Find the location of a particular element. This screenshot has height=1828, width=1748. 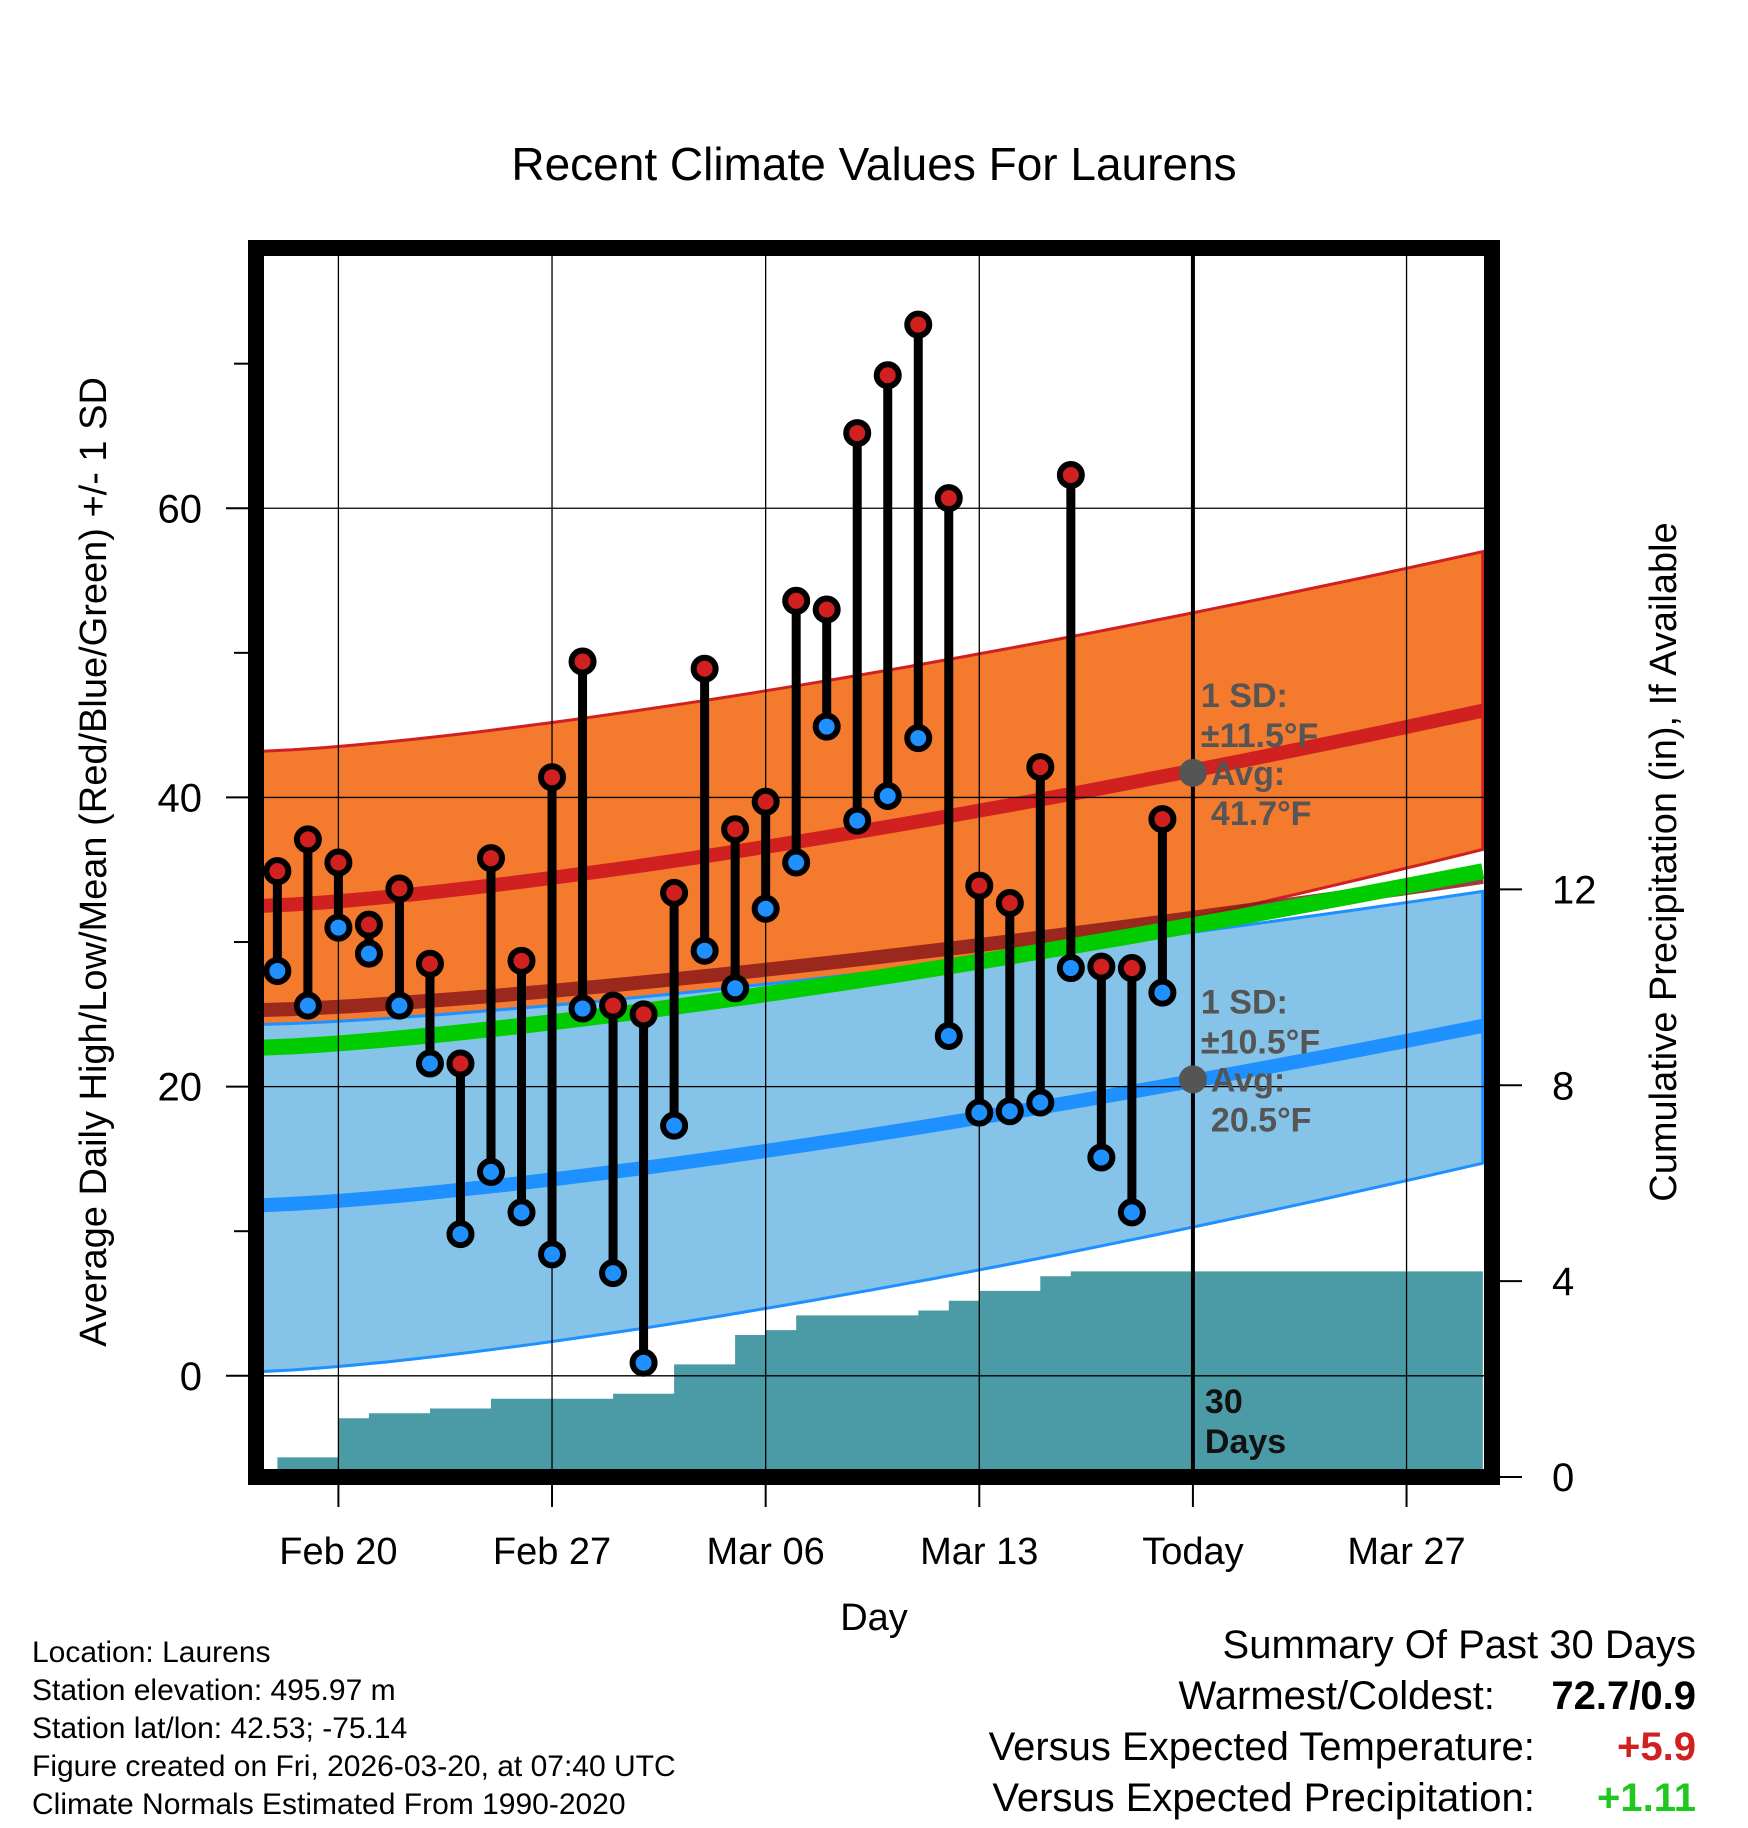

x-axis-label: Day is located at coordinates (874, 1618).